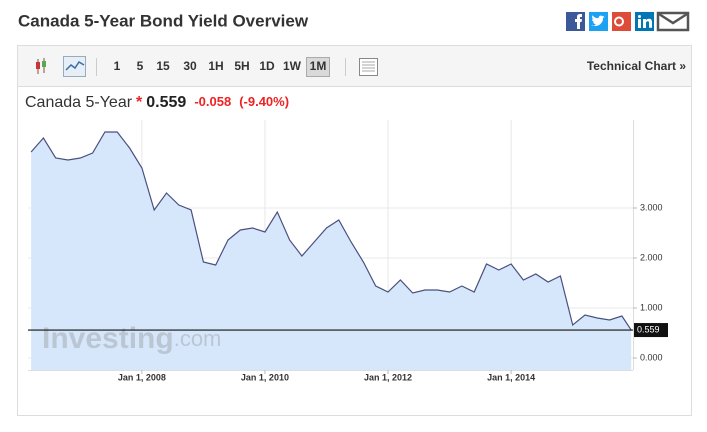 This screenshot has height=432, width=707. What do you see at coordinates (212, 101) in the screenshot?
I see `quote-change: -0.058` at bounding box center [212, 101].